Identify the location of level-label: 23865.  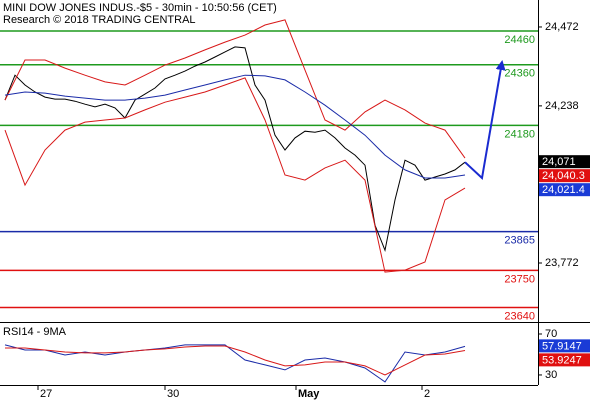
(519, 241).